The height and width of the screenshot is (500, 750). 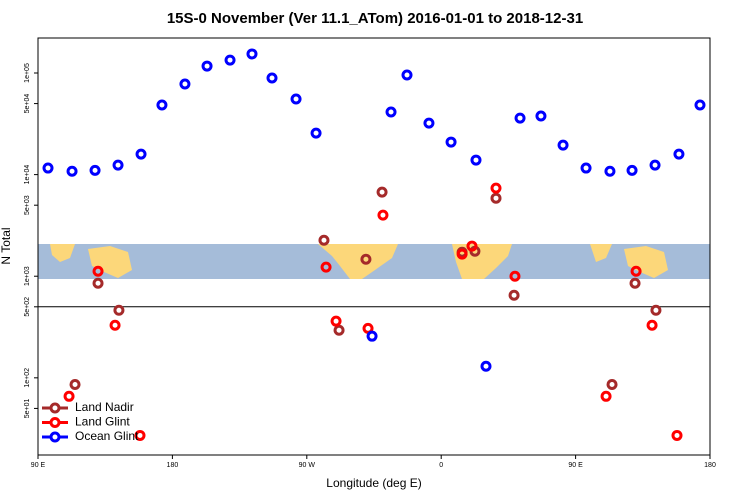 What do you see at coordinates (107, 436) in the screenshot?
I see `legend-label: Ocean Glint` at bounding box center [107, 436].